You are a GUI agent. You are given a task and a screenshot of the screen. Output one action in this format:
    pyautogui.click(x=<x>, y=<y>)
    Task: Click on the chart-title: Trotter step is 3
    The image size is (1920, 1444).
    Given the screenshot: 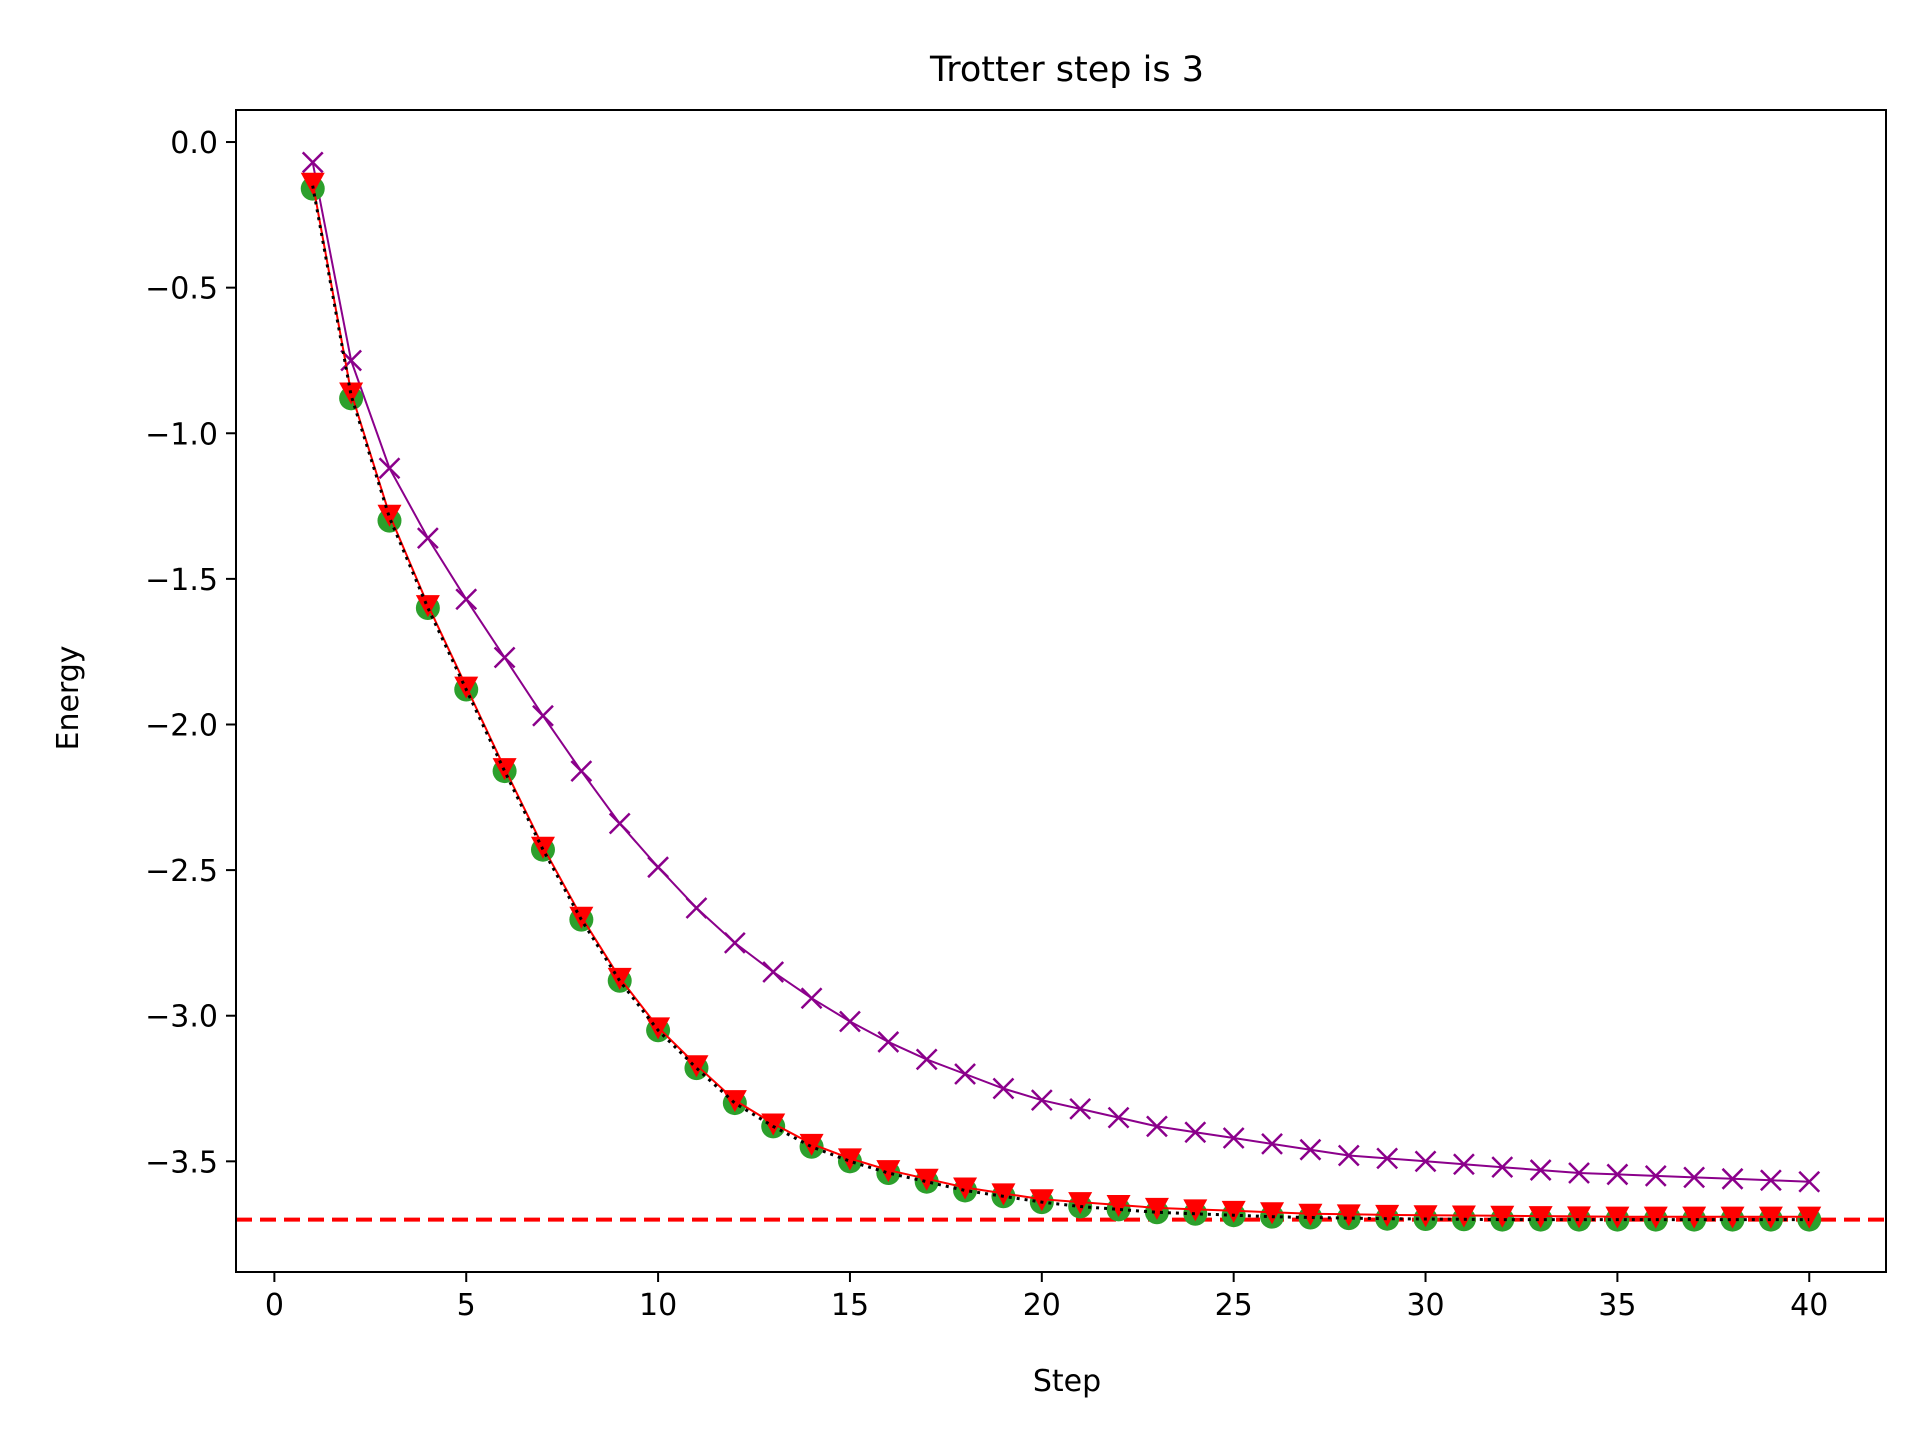 What is the action you would take?
    pyautogui.click(x=1066, y=70)
    